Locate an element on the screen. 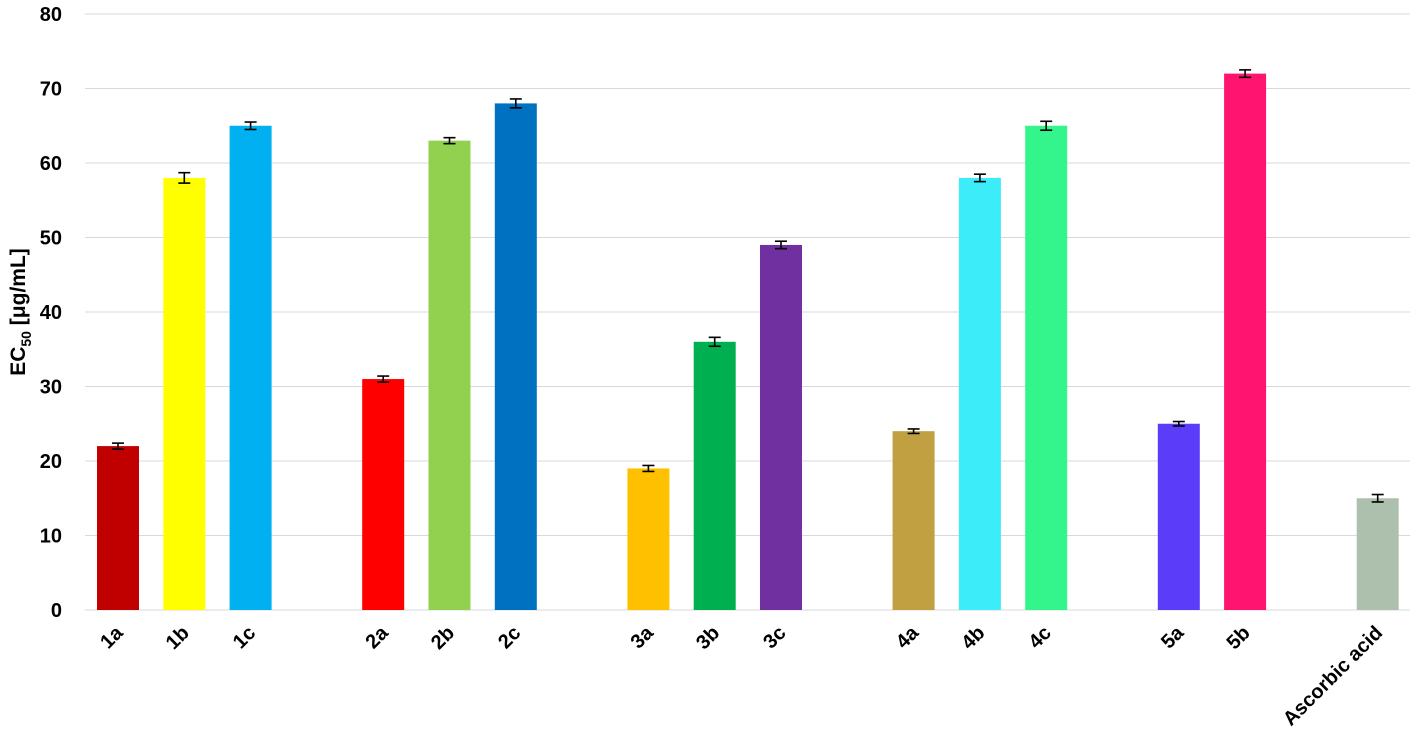 This screenshot has height=745, width=1418. y-tick-label: 10 is located at coordinates (51, 537).